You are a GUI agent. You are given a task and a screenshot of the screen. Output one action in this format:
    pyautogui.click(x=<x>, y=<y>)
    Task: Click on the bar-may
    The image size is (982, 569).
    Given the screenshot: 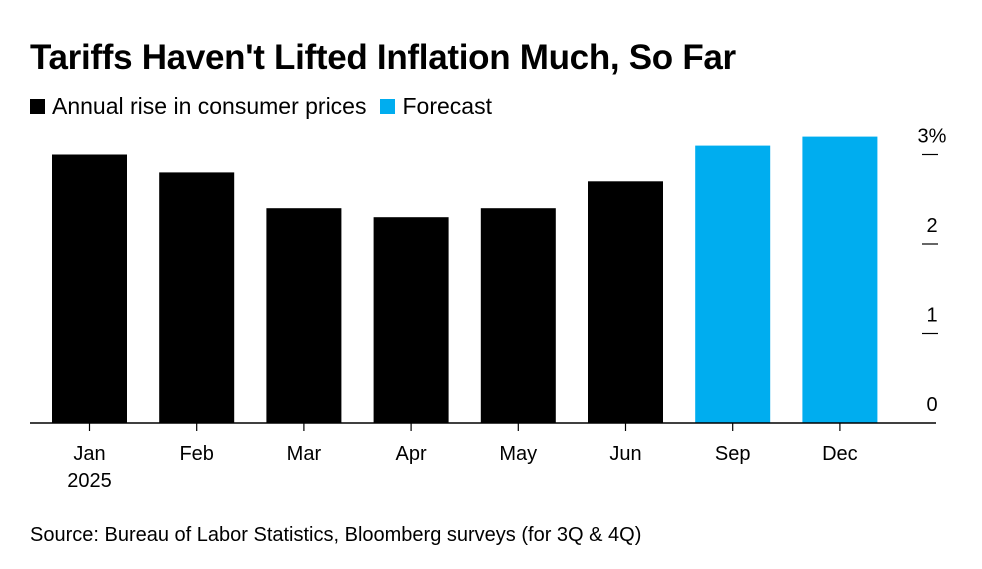 What is the action you would take?
    pyautogui.click(x=518, y=315)
    